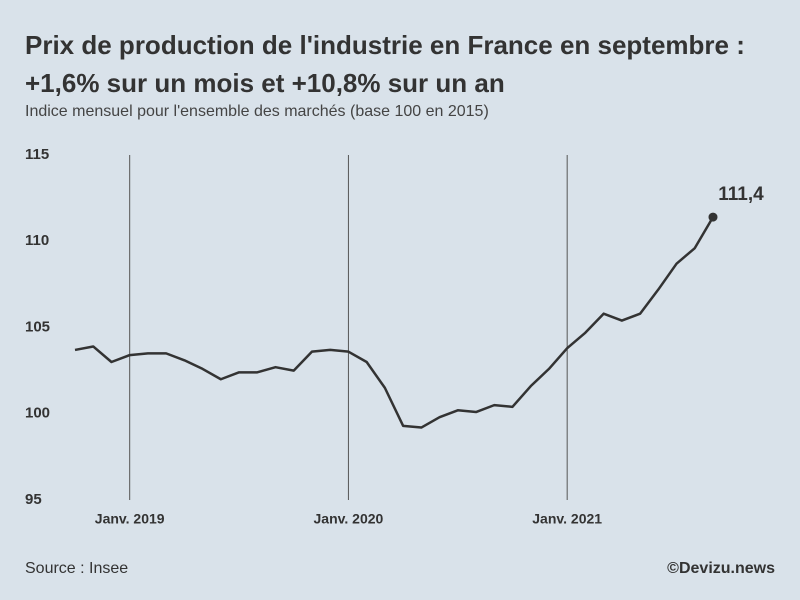  I want to click on source: Source : Insee, so click(76, 568).